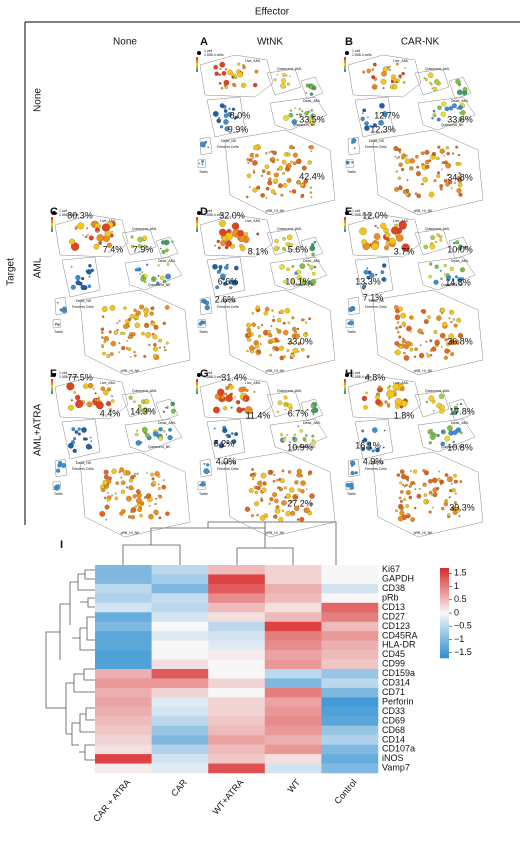  What do you see at coordinates (253, 383) in the screenshot?
I see `gate-label: Live_AML` at bounding box center [253, 383].